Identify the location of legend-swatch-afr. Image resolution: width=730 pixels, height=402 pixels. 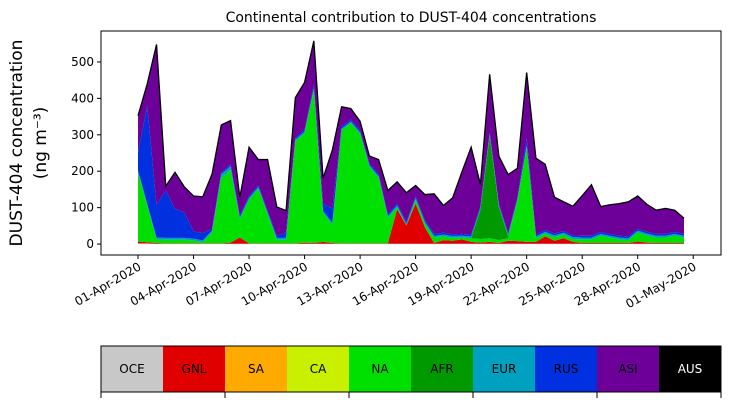
(442, 369).